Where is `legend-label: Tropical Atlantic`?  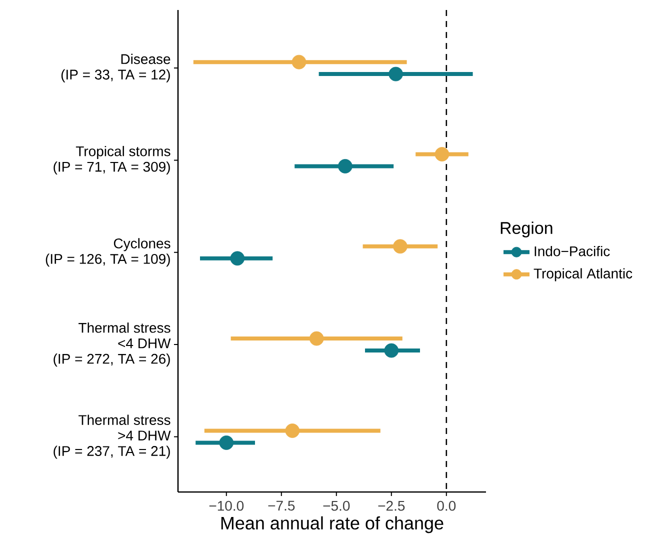
legend-label: Tropical Atlantic is located at coordinates (583, 275).